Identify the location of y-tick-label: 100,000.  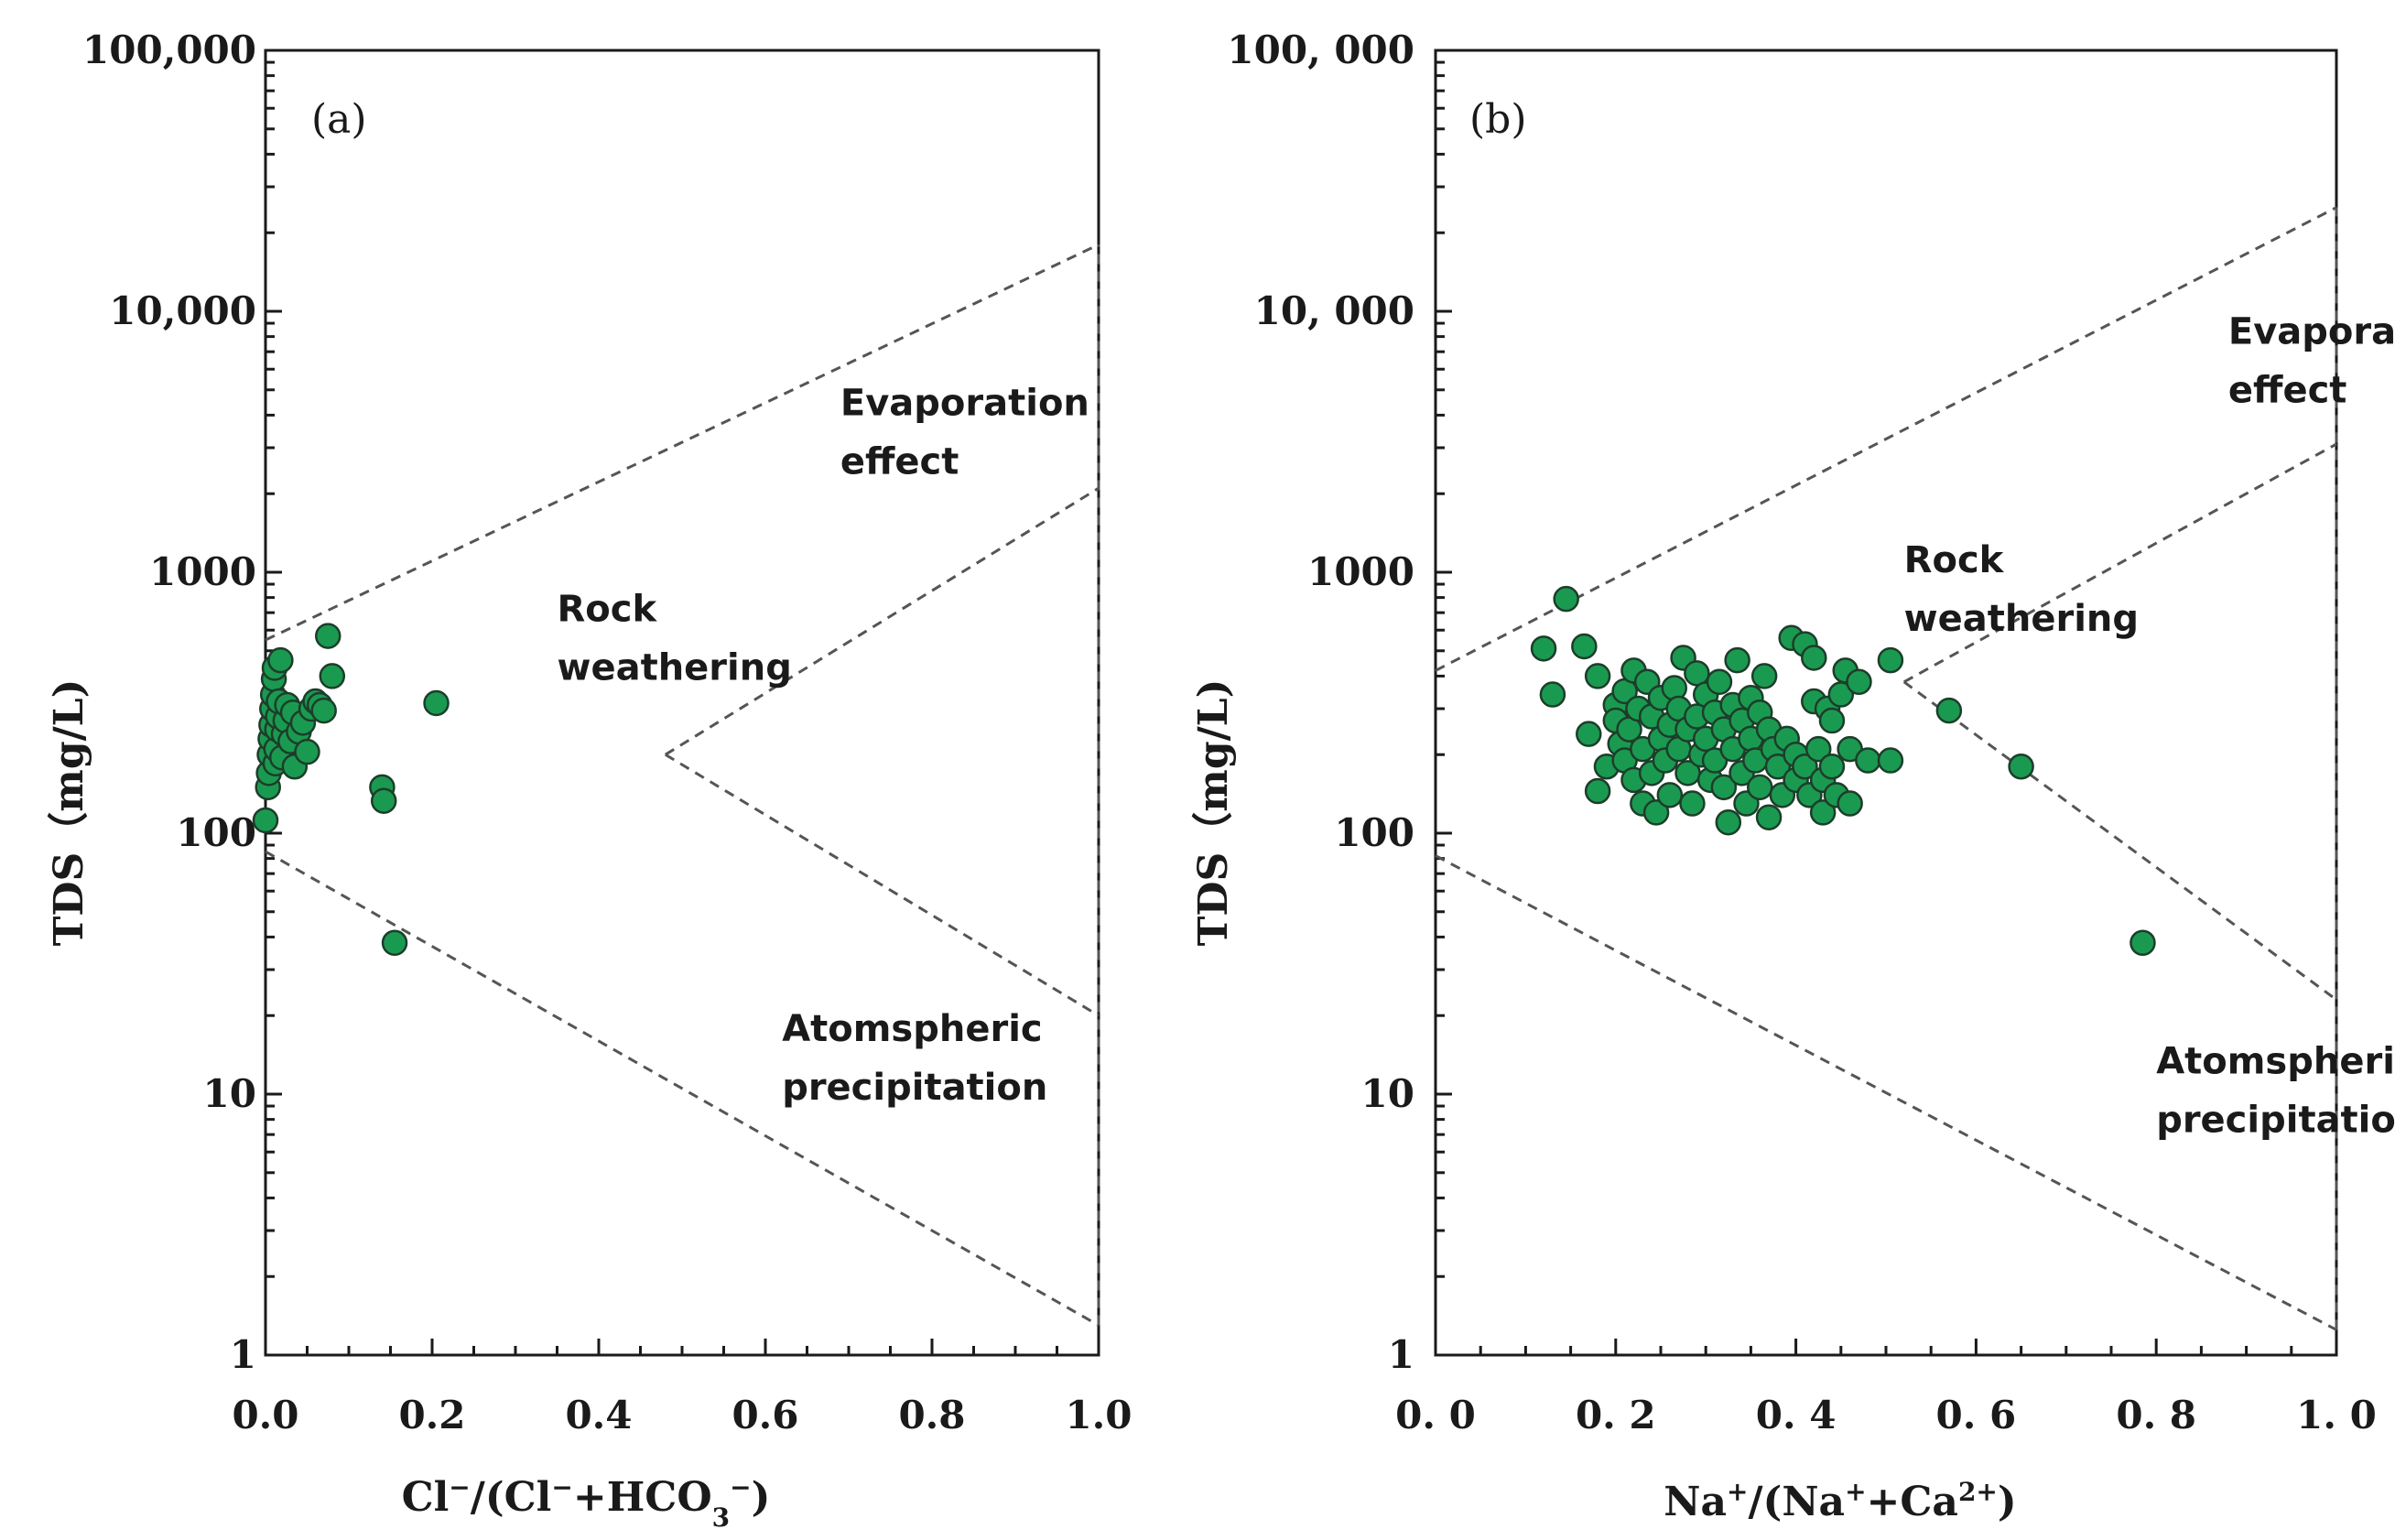
(169, 49).